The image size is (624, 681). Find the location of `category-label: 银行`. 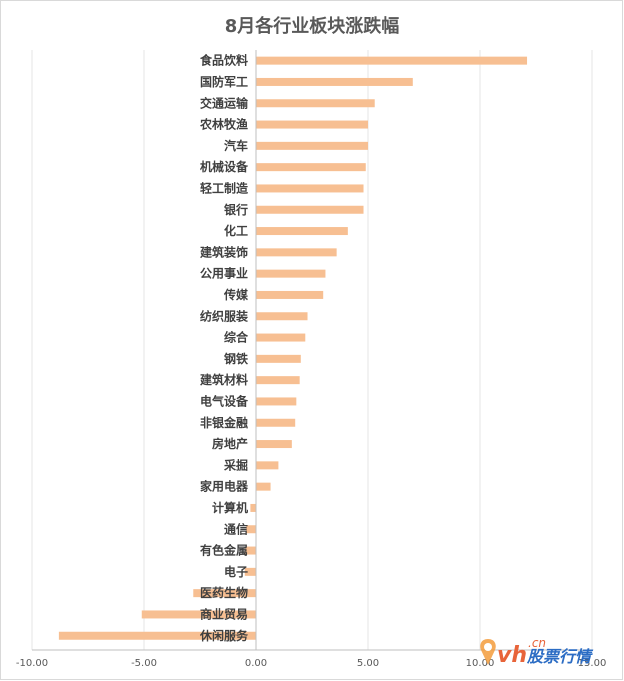

category-label: 银行 is located at coordinates (236, 209).